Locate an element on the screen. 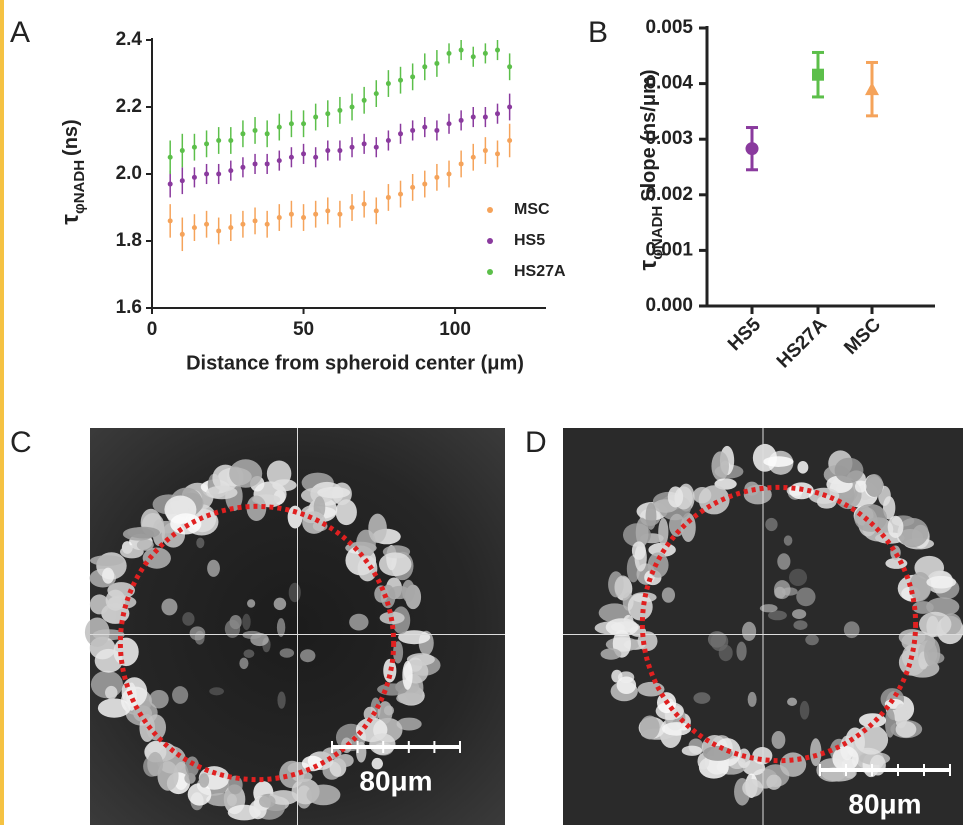  legend-label: MSC is located at coordinates (532, 209).